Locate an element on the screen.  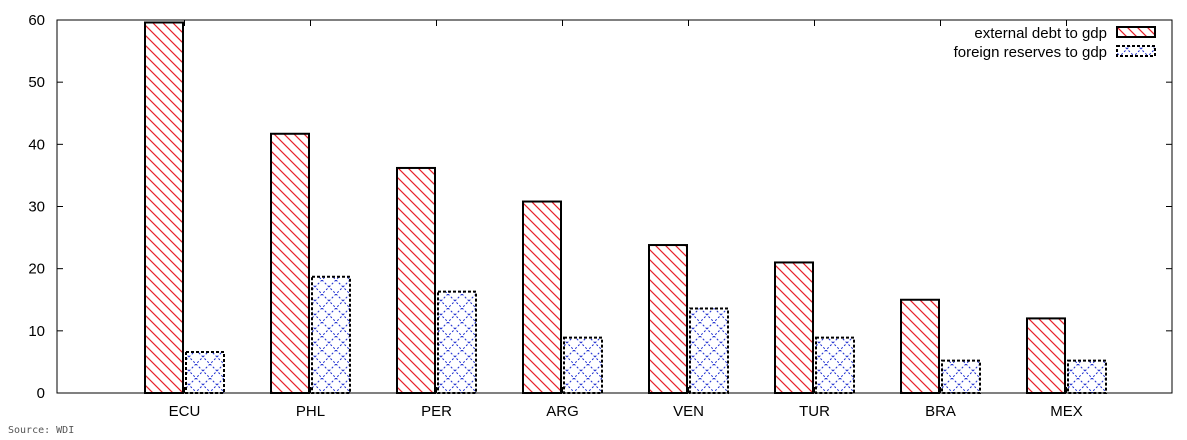
x-tick-label-ecu: ECU is located at coordinates (185, 411).